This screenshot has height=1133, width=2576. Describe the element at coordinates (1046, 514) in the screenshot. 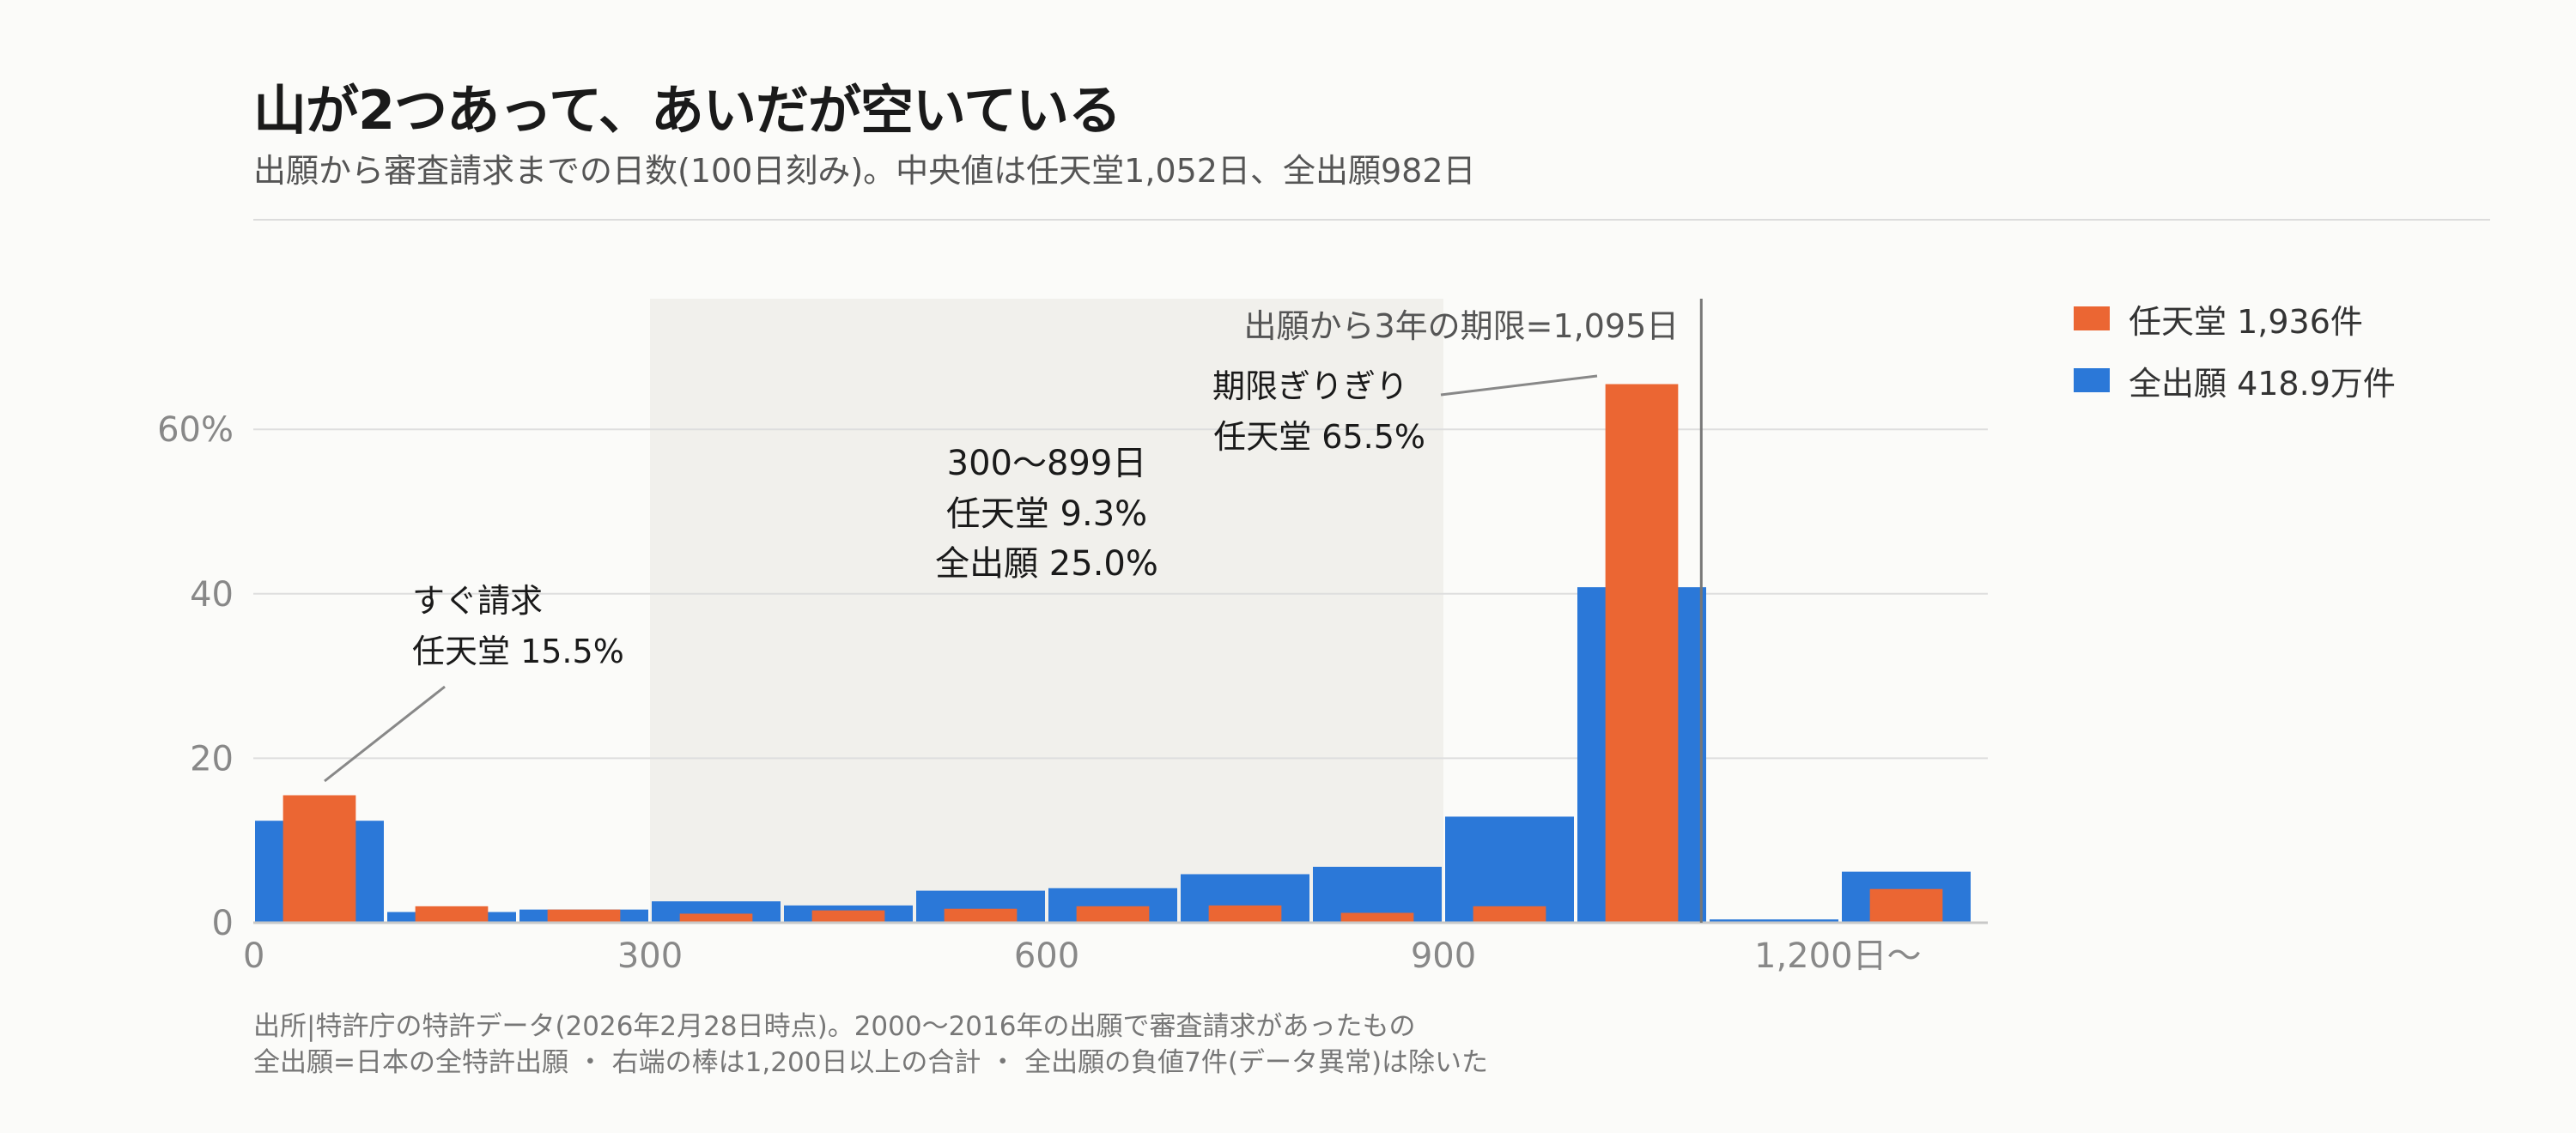

I see `gap-annotation-line-2: 任天堂 9.3%` at that location.